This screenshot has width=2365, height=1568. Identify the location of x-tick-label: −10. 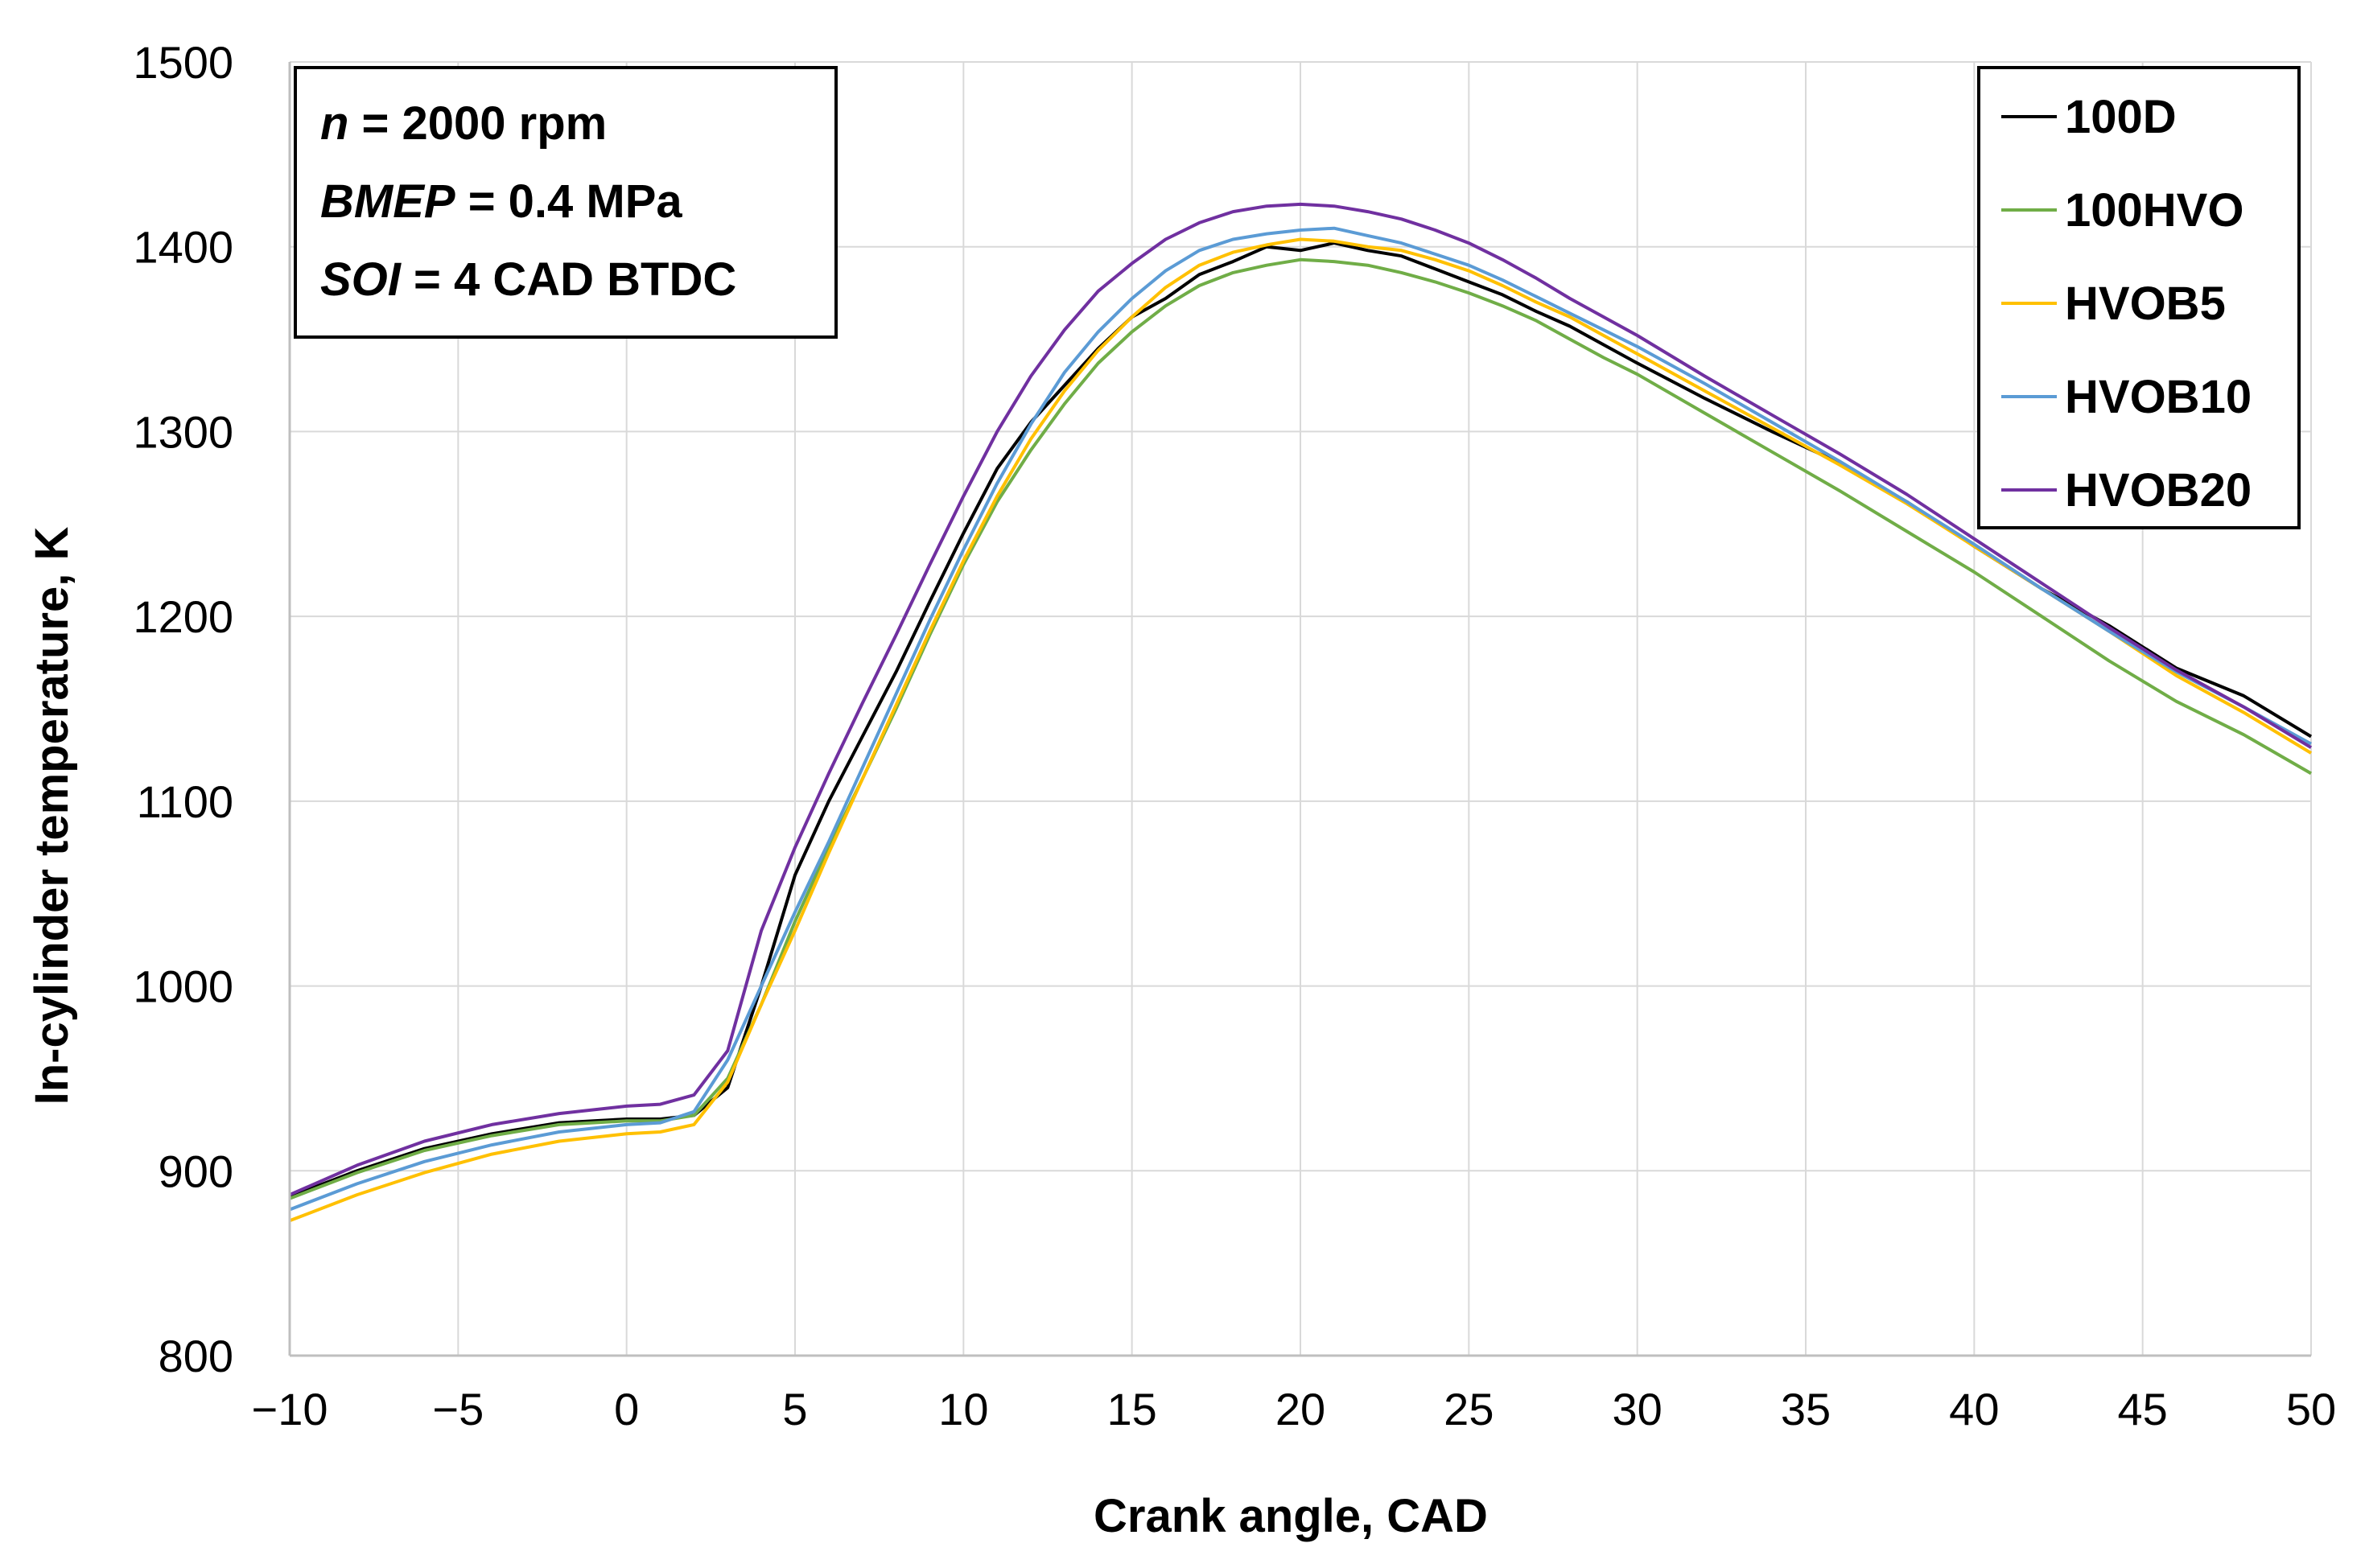
(290, 1409).